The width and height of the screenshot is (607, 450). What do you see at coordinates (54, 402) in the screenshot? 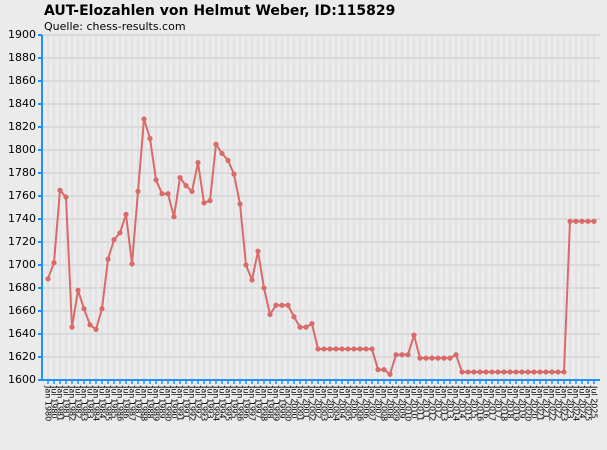
I see `x-tick-label: Jul 1980` at bounding box center [54, 402].